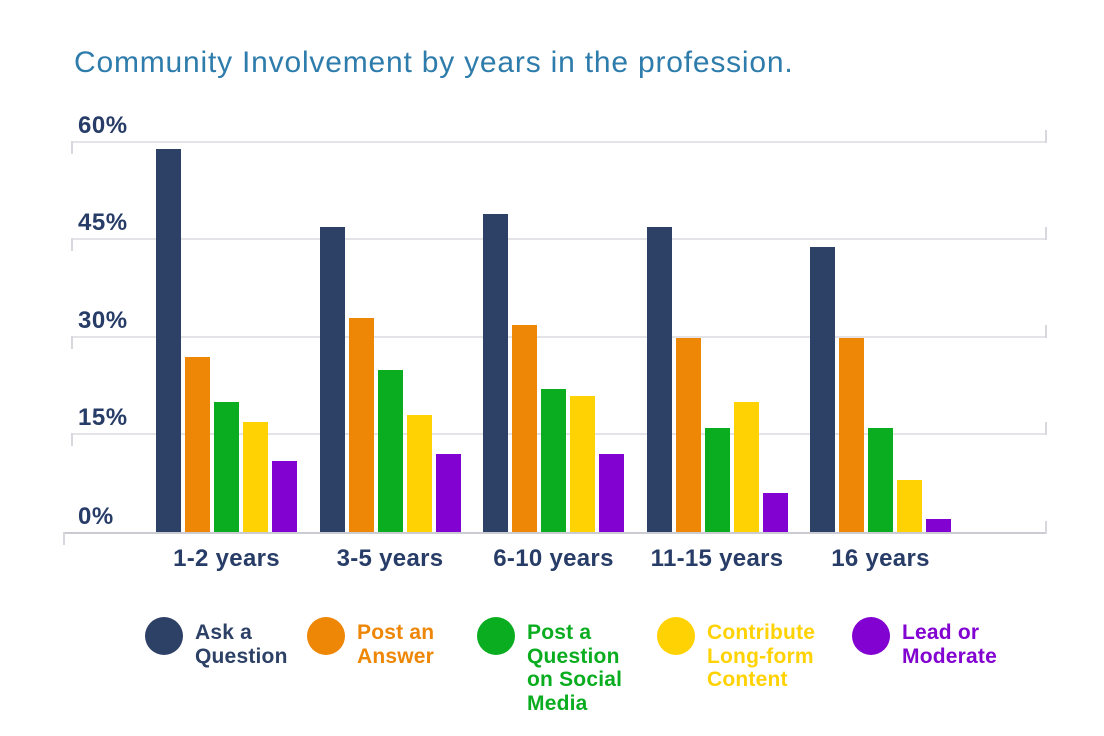  What do you see at coordinates (559, 328) in the screenshot?
I see `gridline: 30%` at bounding box center [559, 328].